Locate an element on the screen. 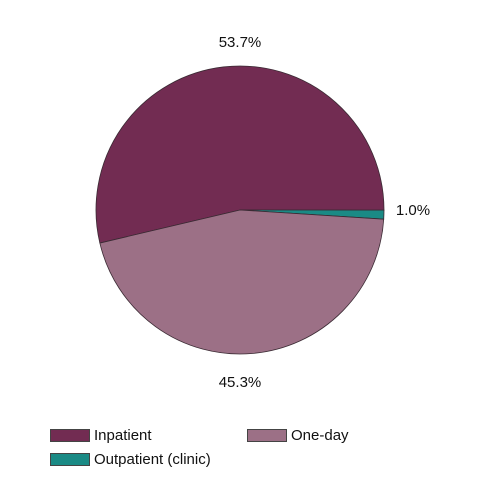 This screenshot has width=480, height=480. legend-swatch-inpatient is located at coordinates (70, 435).